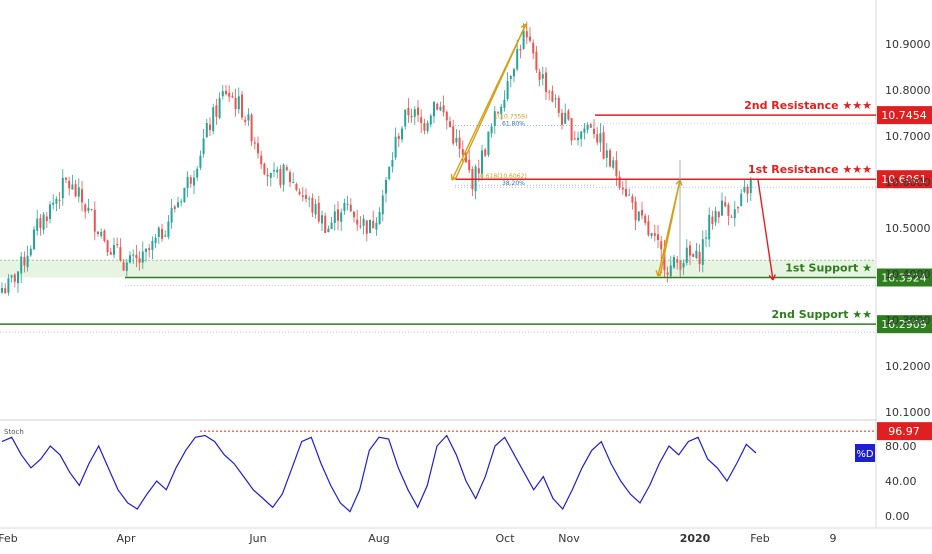 This screenshot has height=554, width=932. I want to click on level-3: 1st Support ★ 10.3924, so click(528, 274).